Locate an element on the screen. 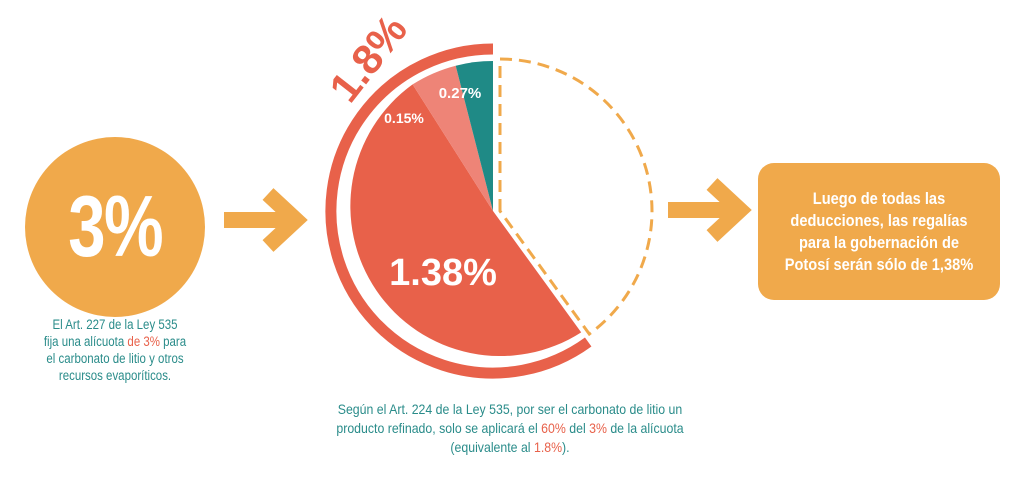 Image resolution: width=1024 pixels, height=488 pixels. desc-highlight: de 3% is located at coordinates (143, 341).